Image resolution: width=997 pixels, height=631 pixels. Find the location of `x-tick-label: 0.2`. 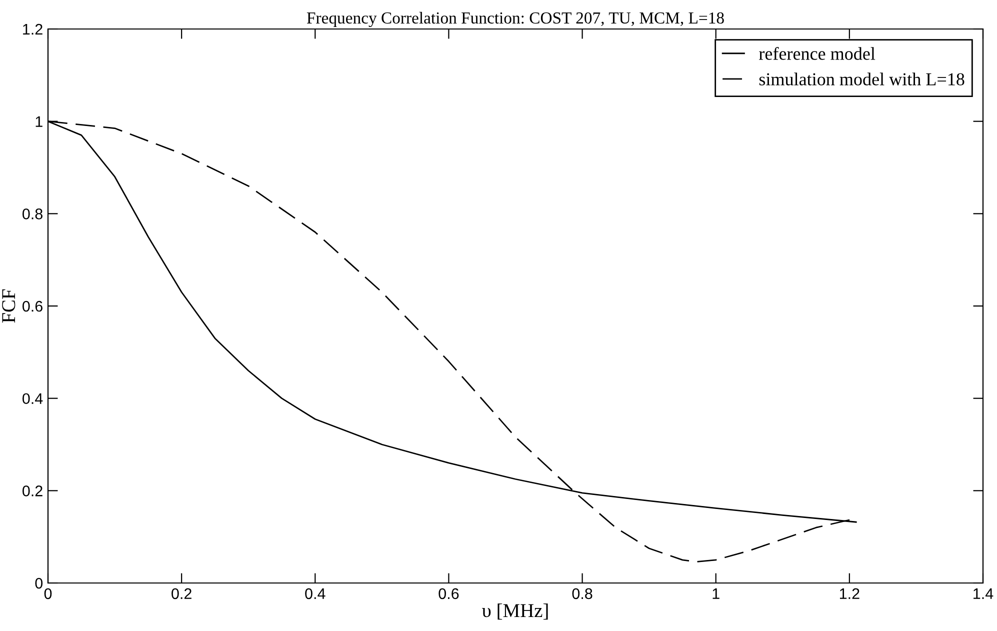

x-tick-label: 0.2 is located at coordinates (182, 594).